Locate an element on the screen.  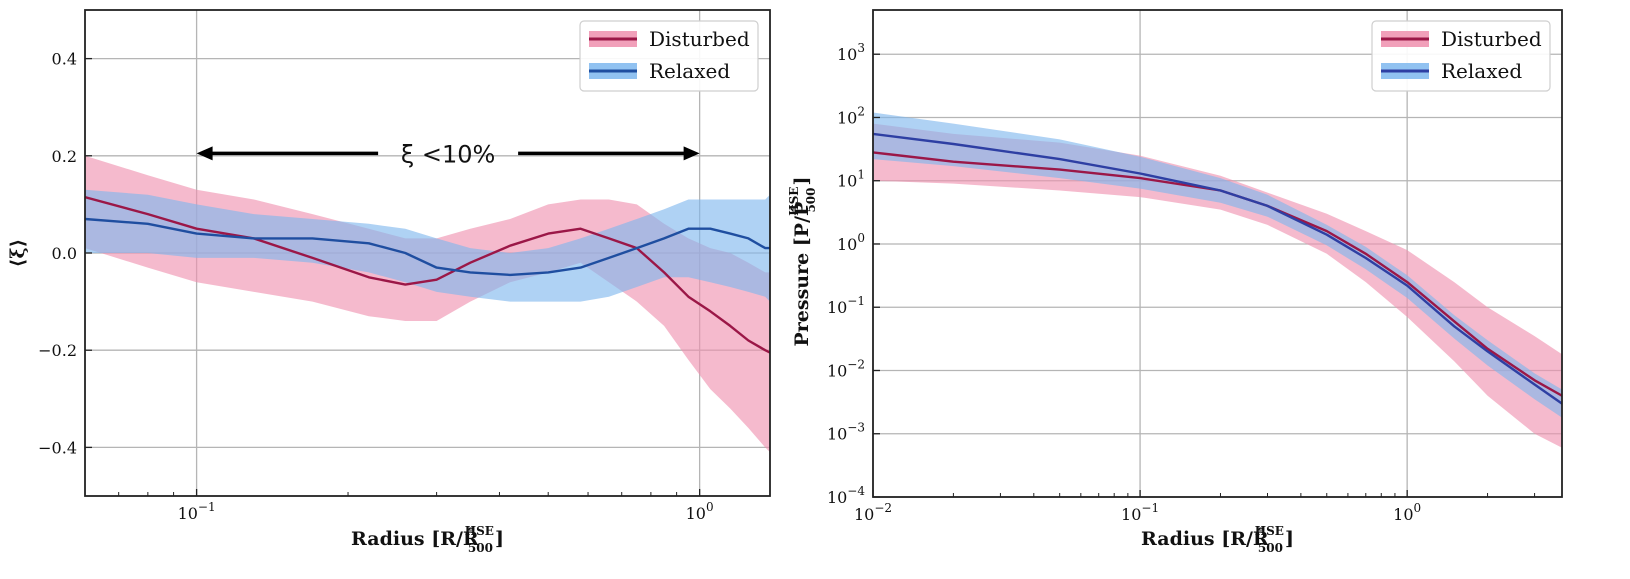
y-tick-label: 10⁰ is located at coordinates (851, 242).